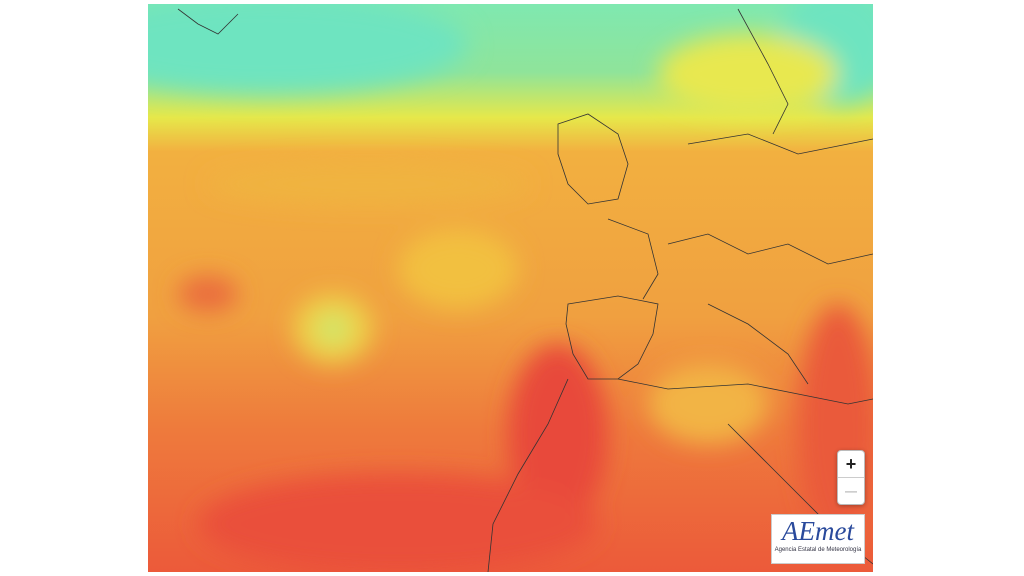 The height and width of the screenshot is (576, 1024). Describe the element at coordinates (851, 464) in the screenshot. I see `zoom-in: +` at that location.